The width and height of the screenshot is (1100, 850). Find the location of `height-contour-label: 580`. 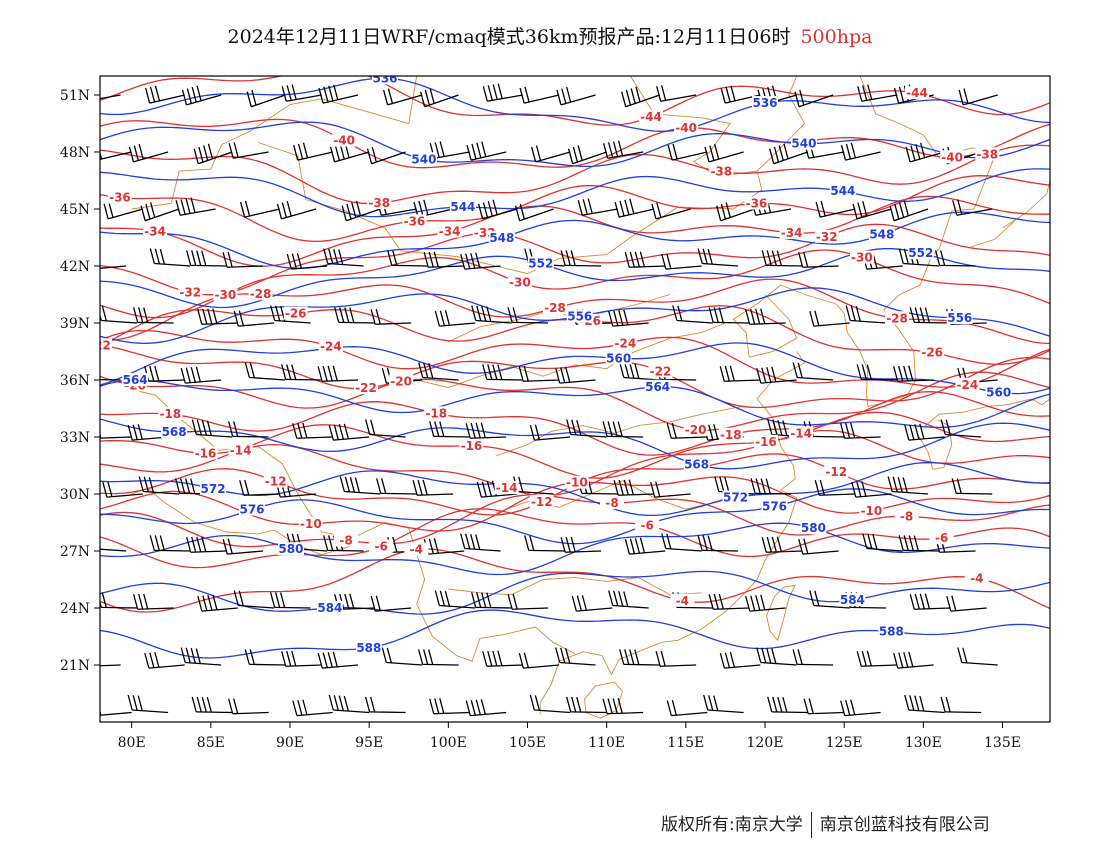

height-contour-label: 580 is located at coordinates (290, 549).